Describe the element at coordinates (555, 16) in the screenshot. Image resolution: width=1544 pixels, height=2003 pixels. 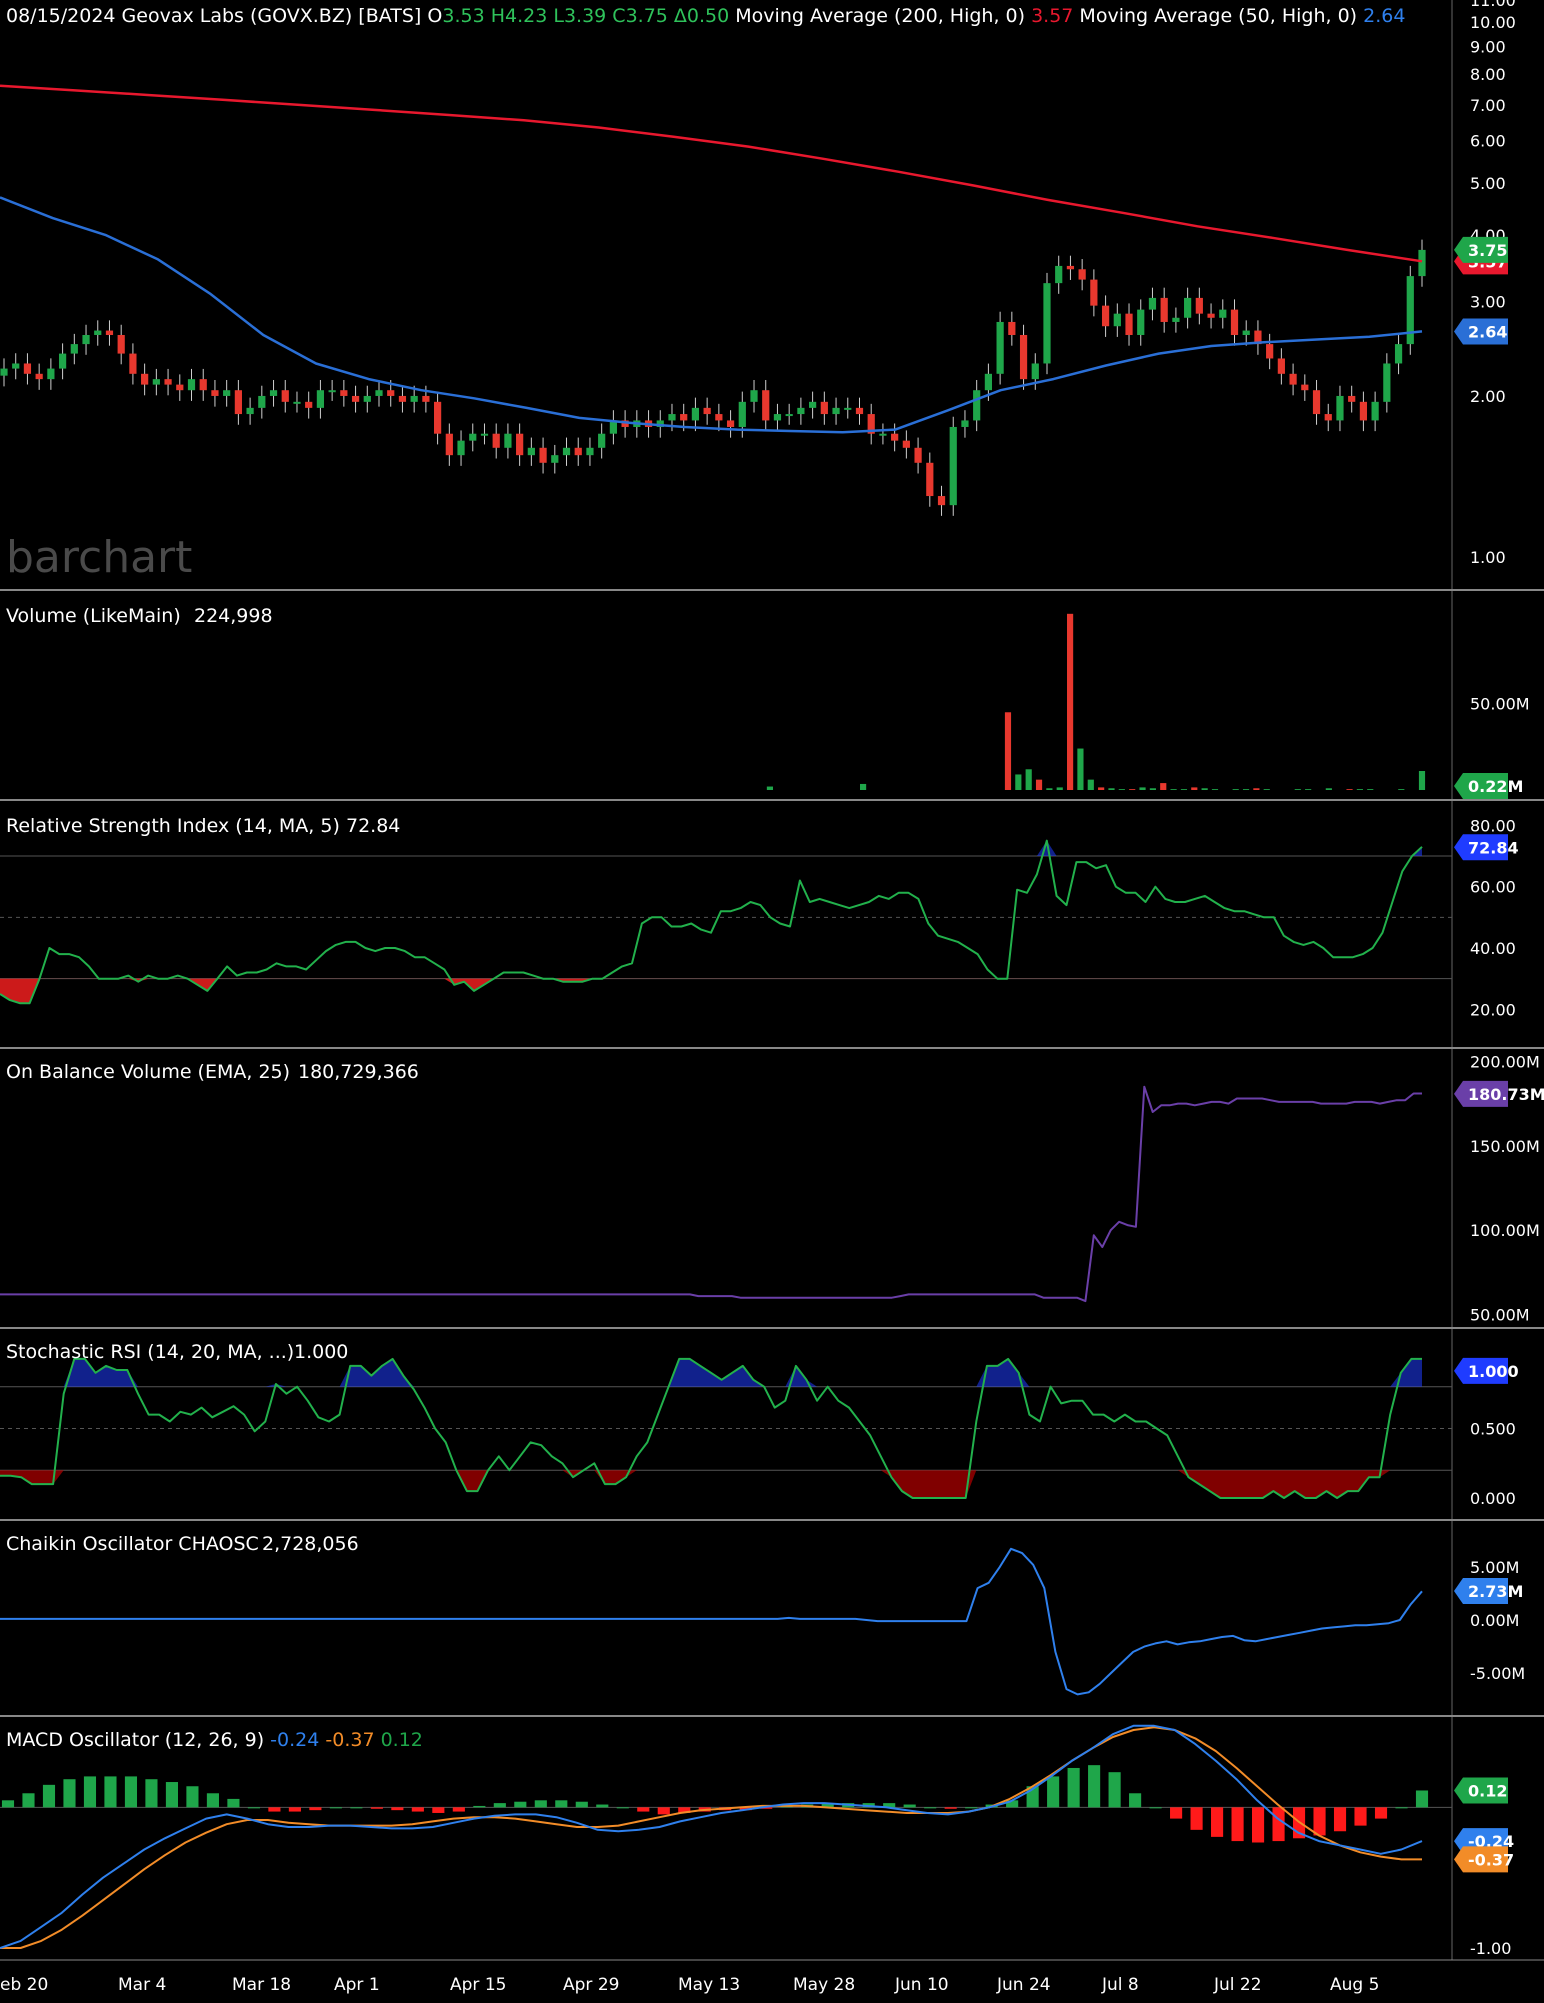
I see `header-part: L` at that location.